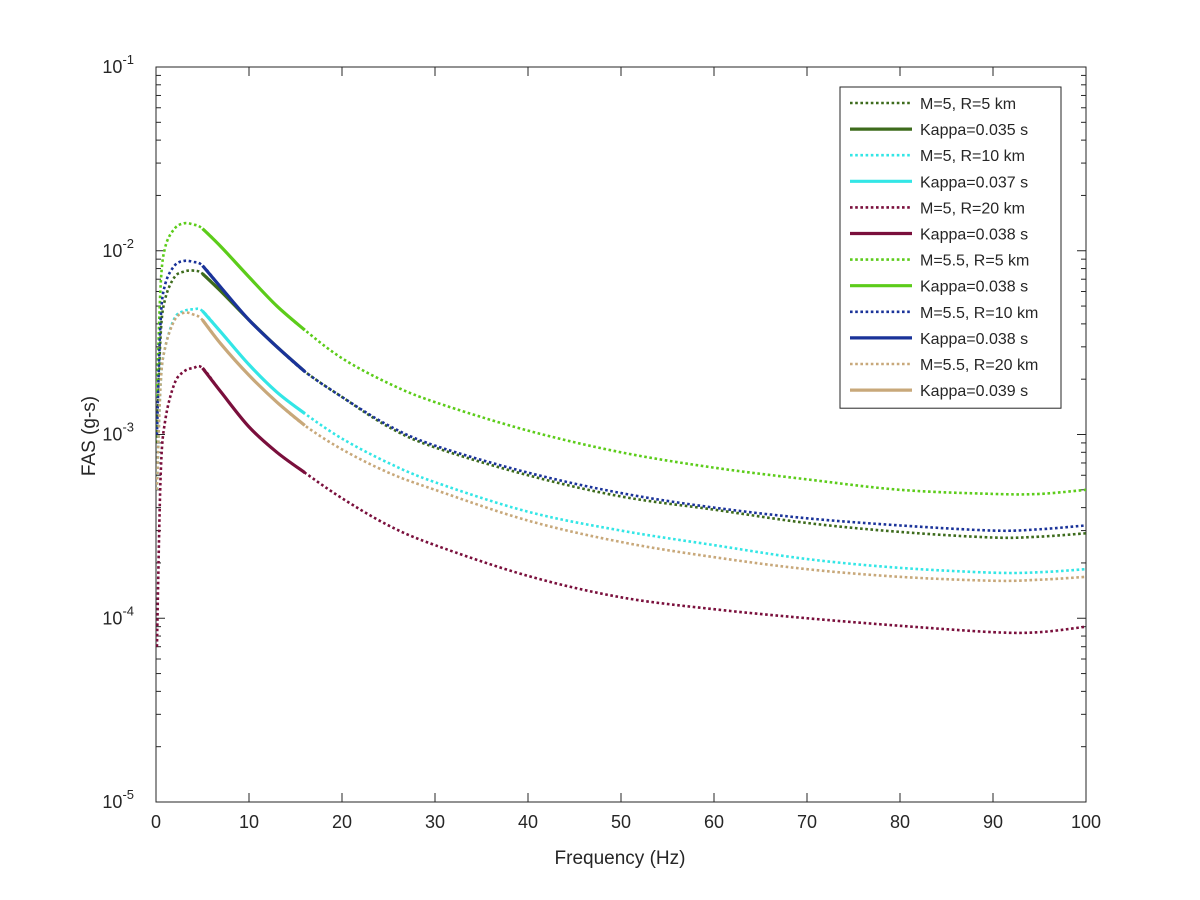  I want to click on x-tick-label: 10, so click(249, 822).